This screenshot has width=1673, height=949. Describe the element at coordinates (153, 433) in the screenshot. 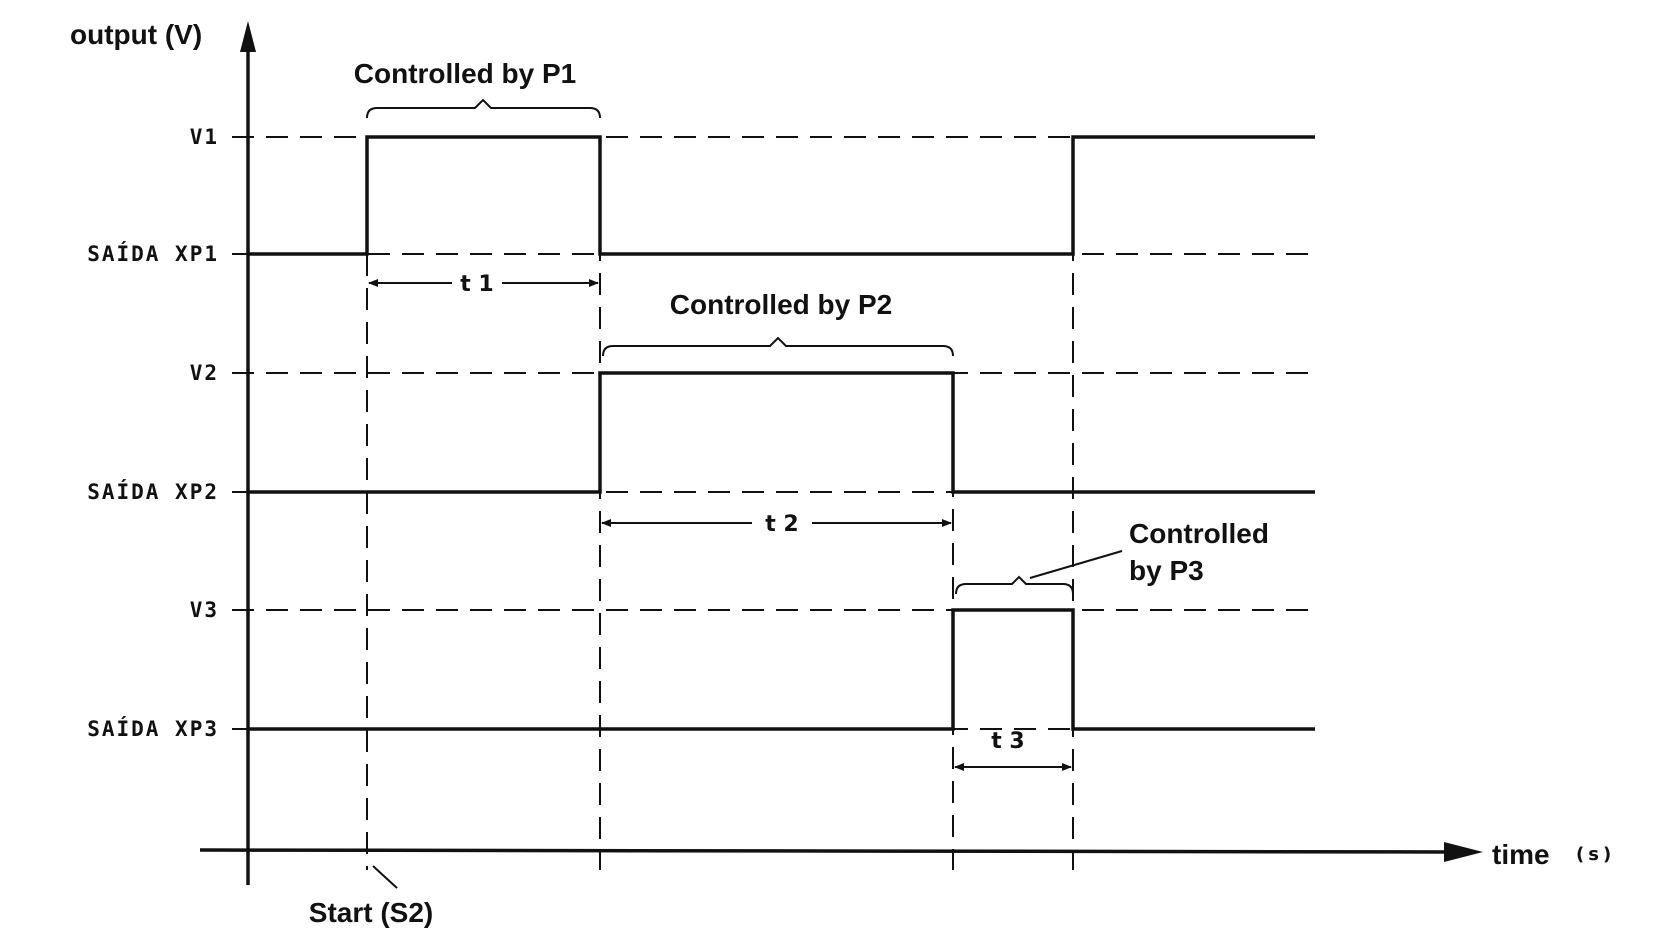

I see `level-labels: V1 SAÍDA XP1 V2 SAÍDA XP2 V3 SAÍDA XP3` at that location.